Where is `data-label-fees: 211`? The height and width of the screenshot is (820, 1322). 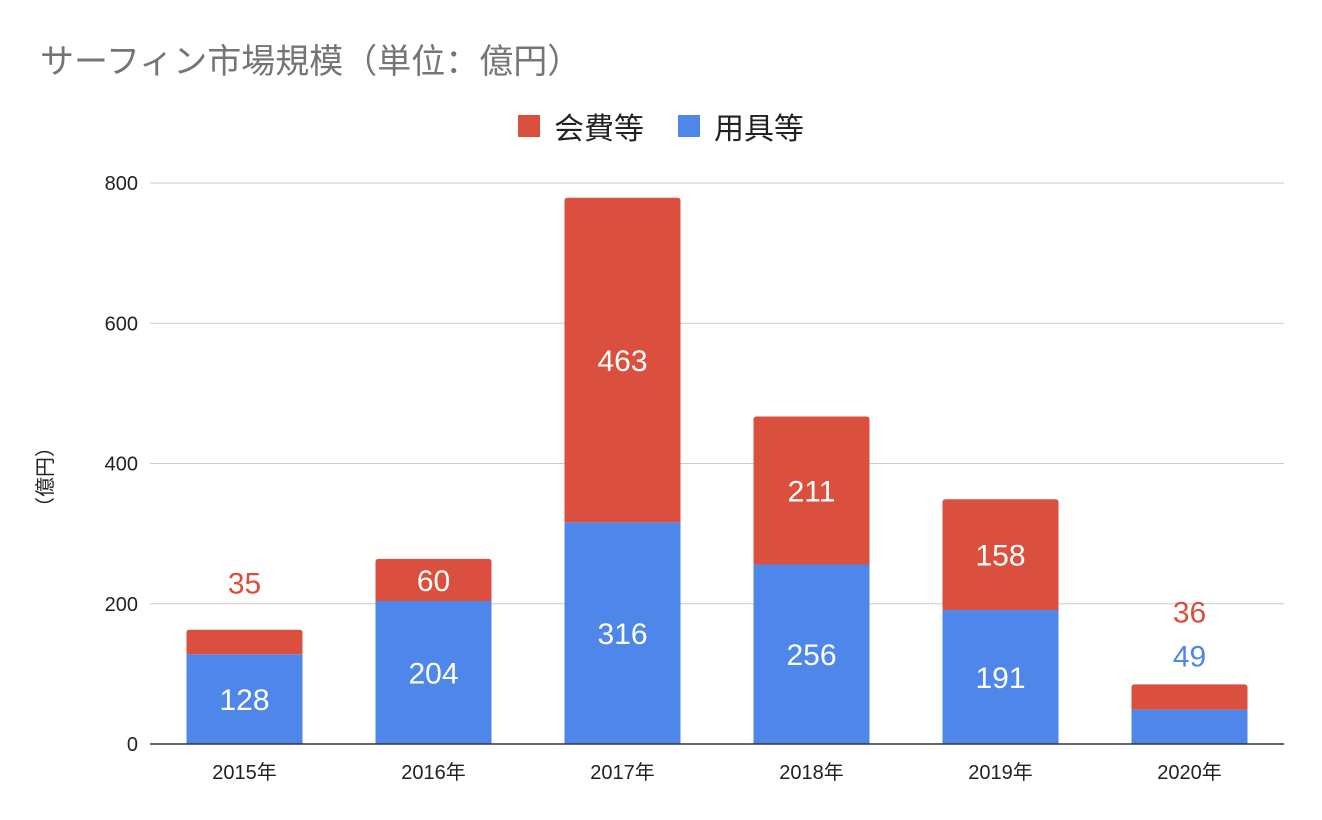
data-label-fees: 211 is located at coordinates (812, 491).